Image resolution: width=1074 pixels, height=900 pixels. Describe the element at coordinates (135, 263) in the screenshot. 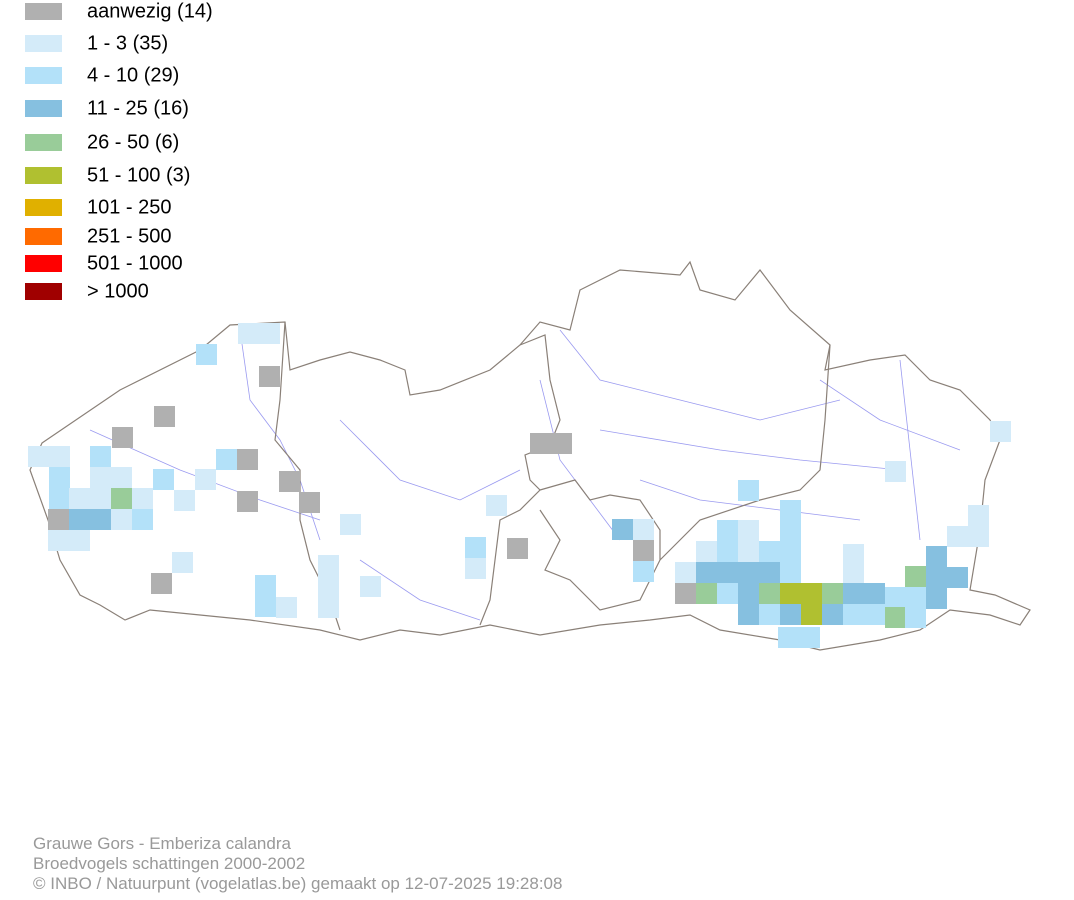

I see `legend-label: 501 - 1000` at that location.